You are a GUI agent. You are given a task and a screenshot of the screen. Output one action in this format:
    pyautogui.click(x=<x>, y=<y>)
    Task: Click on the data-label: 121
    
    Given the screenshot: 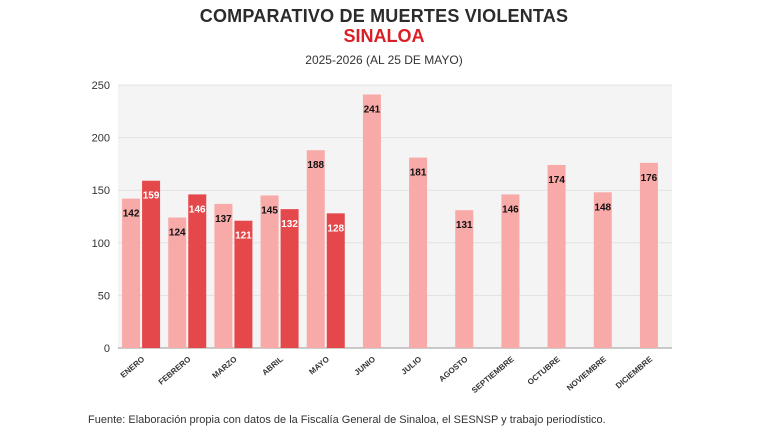 What is the action you would take?
    pyautogui.click(x=243, y=236)
    